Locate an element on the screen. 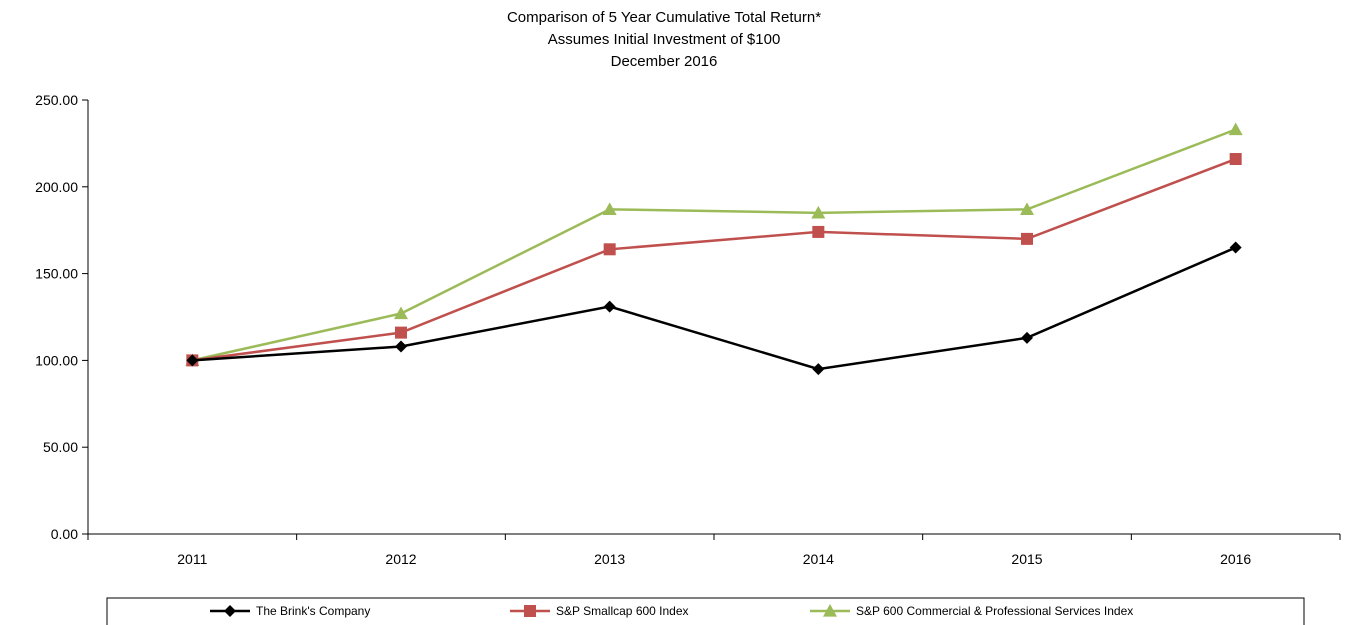 Image resolution: width=1362 pixels, height=625 pixels. y-tick-label: 150.00 is located at coordinates (56, 274).